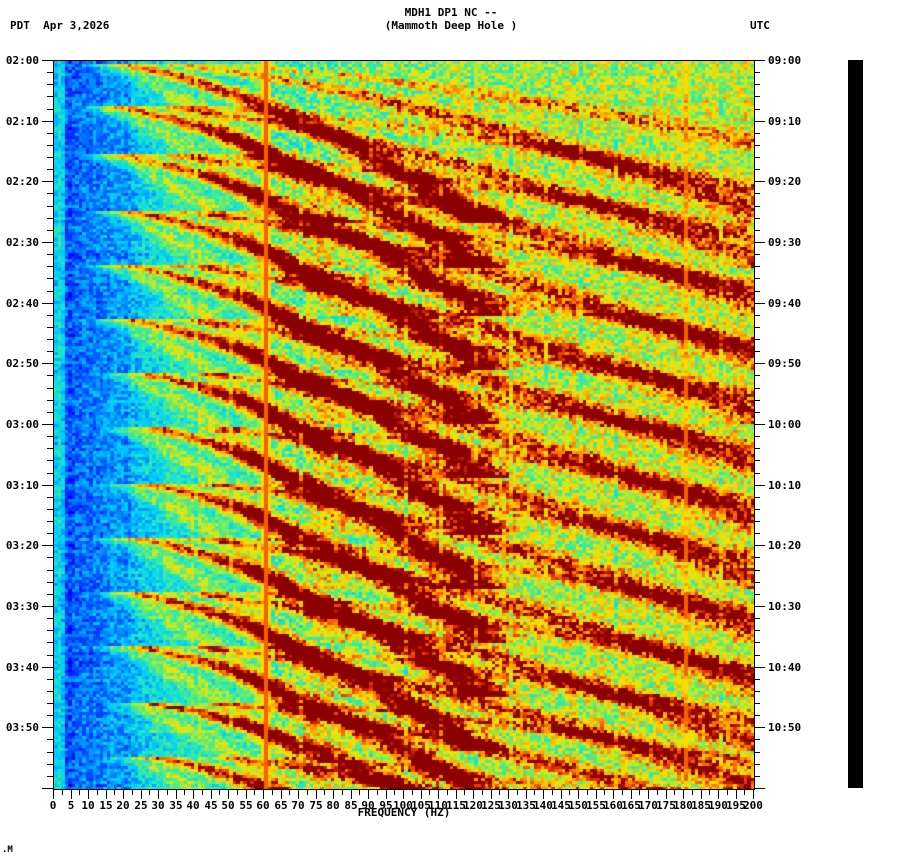 The image size is (902, 864). Describe the element at coordinates (451, 25) in the screenshot. I see `station-name-title: (Mammoth Deep Hole )` at that location.